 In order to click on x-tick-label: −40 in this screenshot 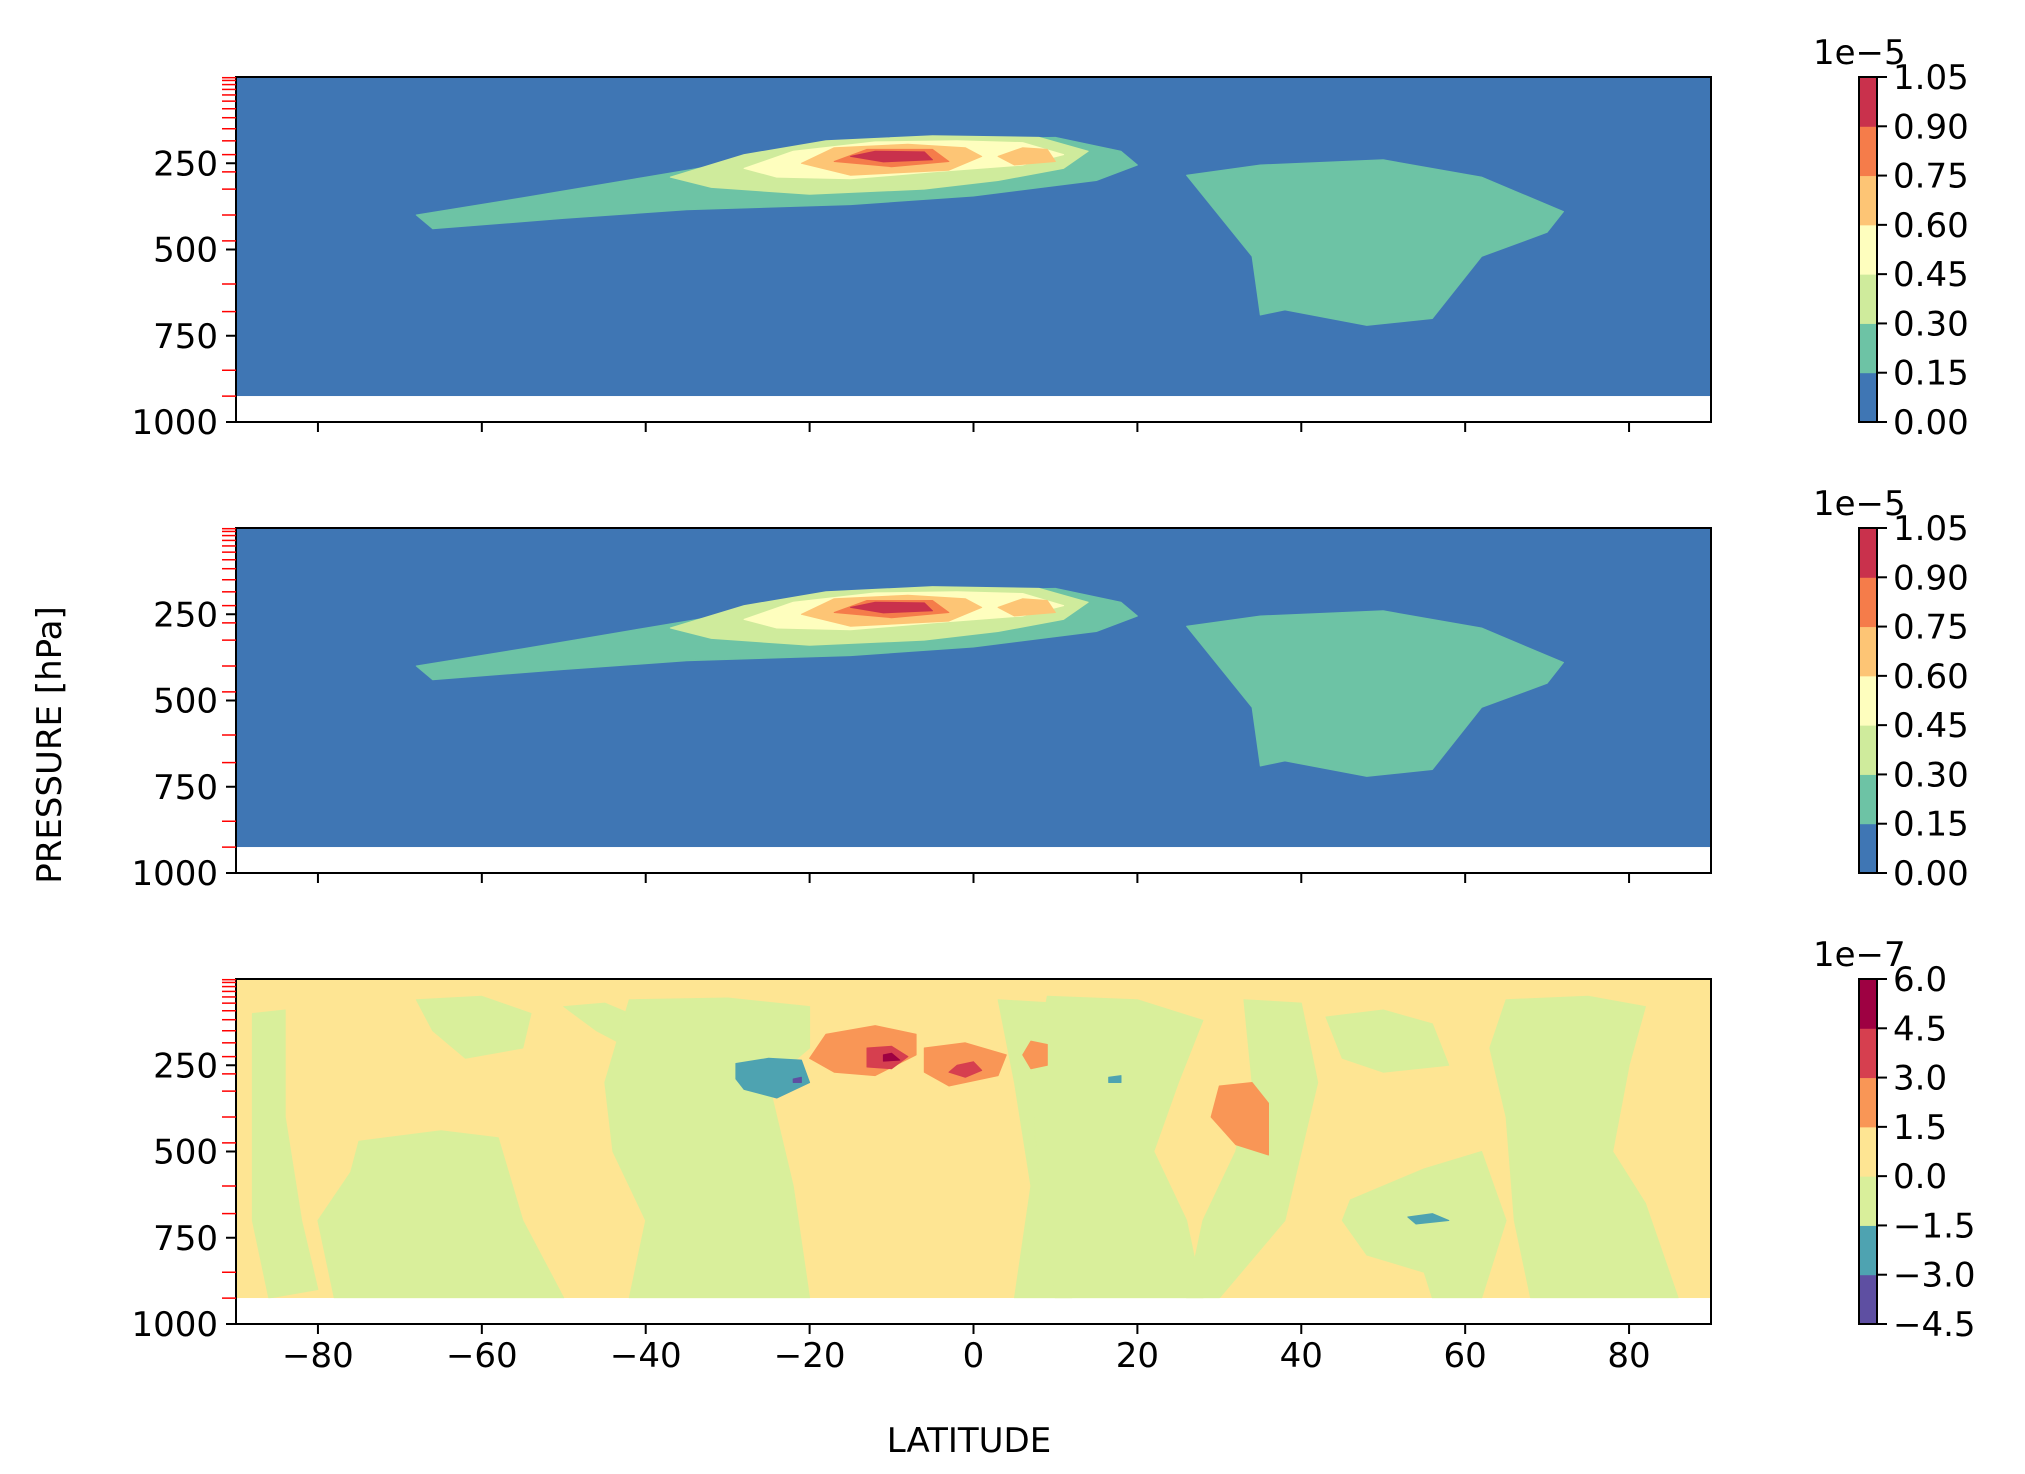, I will do `click(646, 1356)`.